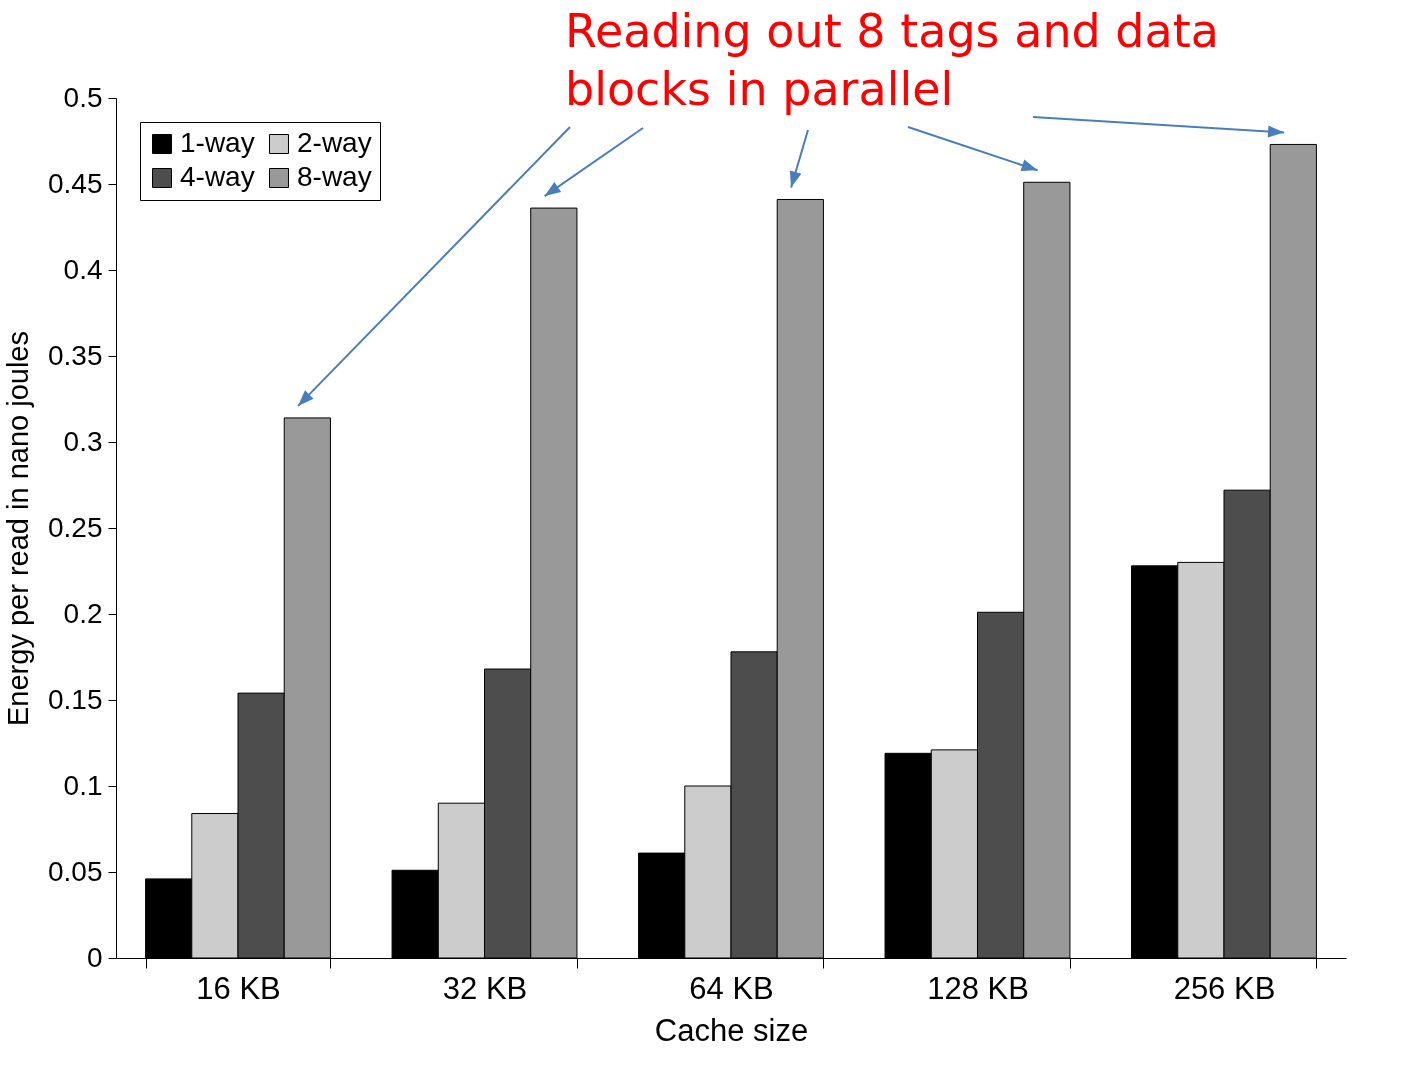 This screenshot has width=1414, height=1066. Describe the element at coordinates (83, 97) in the screenshot. I see `y-tick-label: 0.5` at that location.